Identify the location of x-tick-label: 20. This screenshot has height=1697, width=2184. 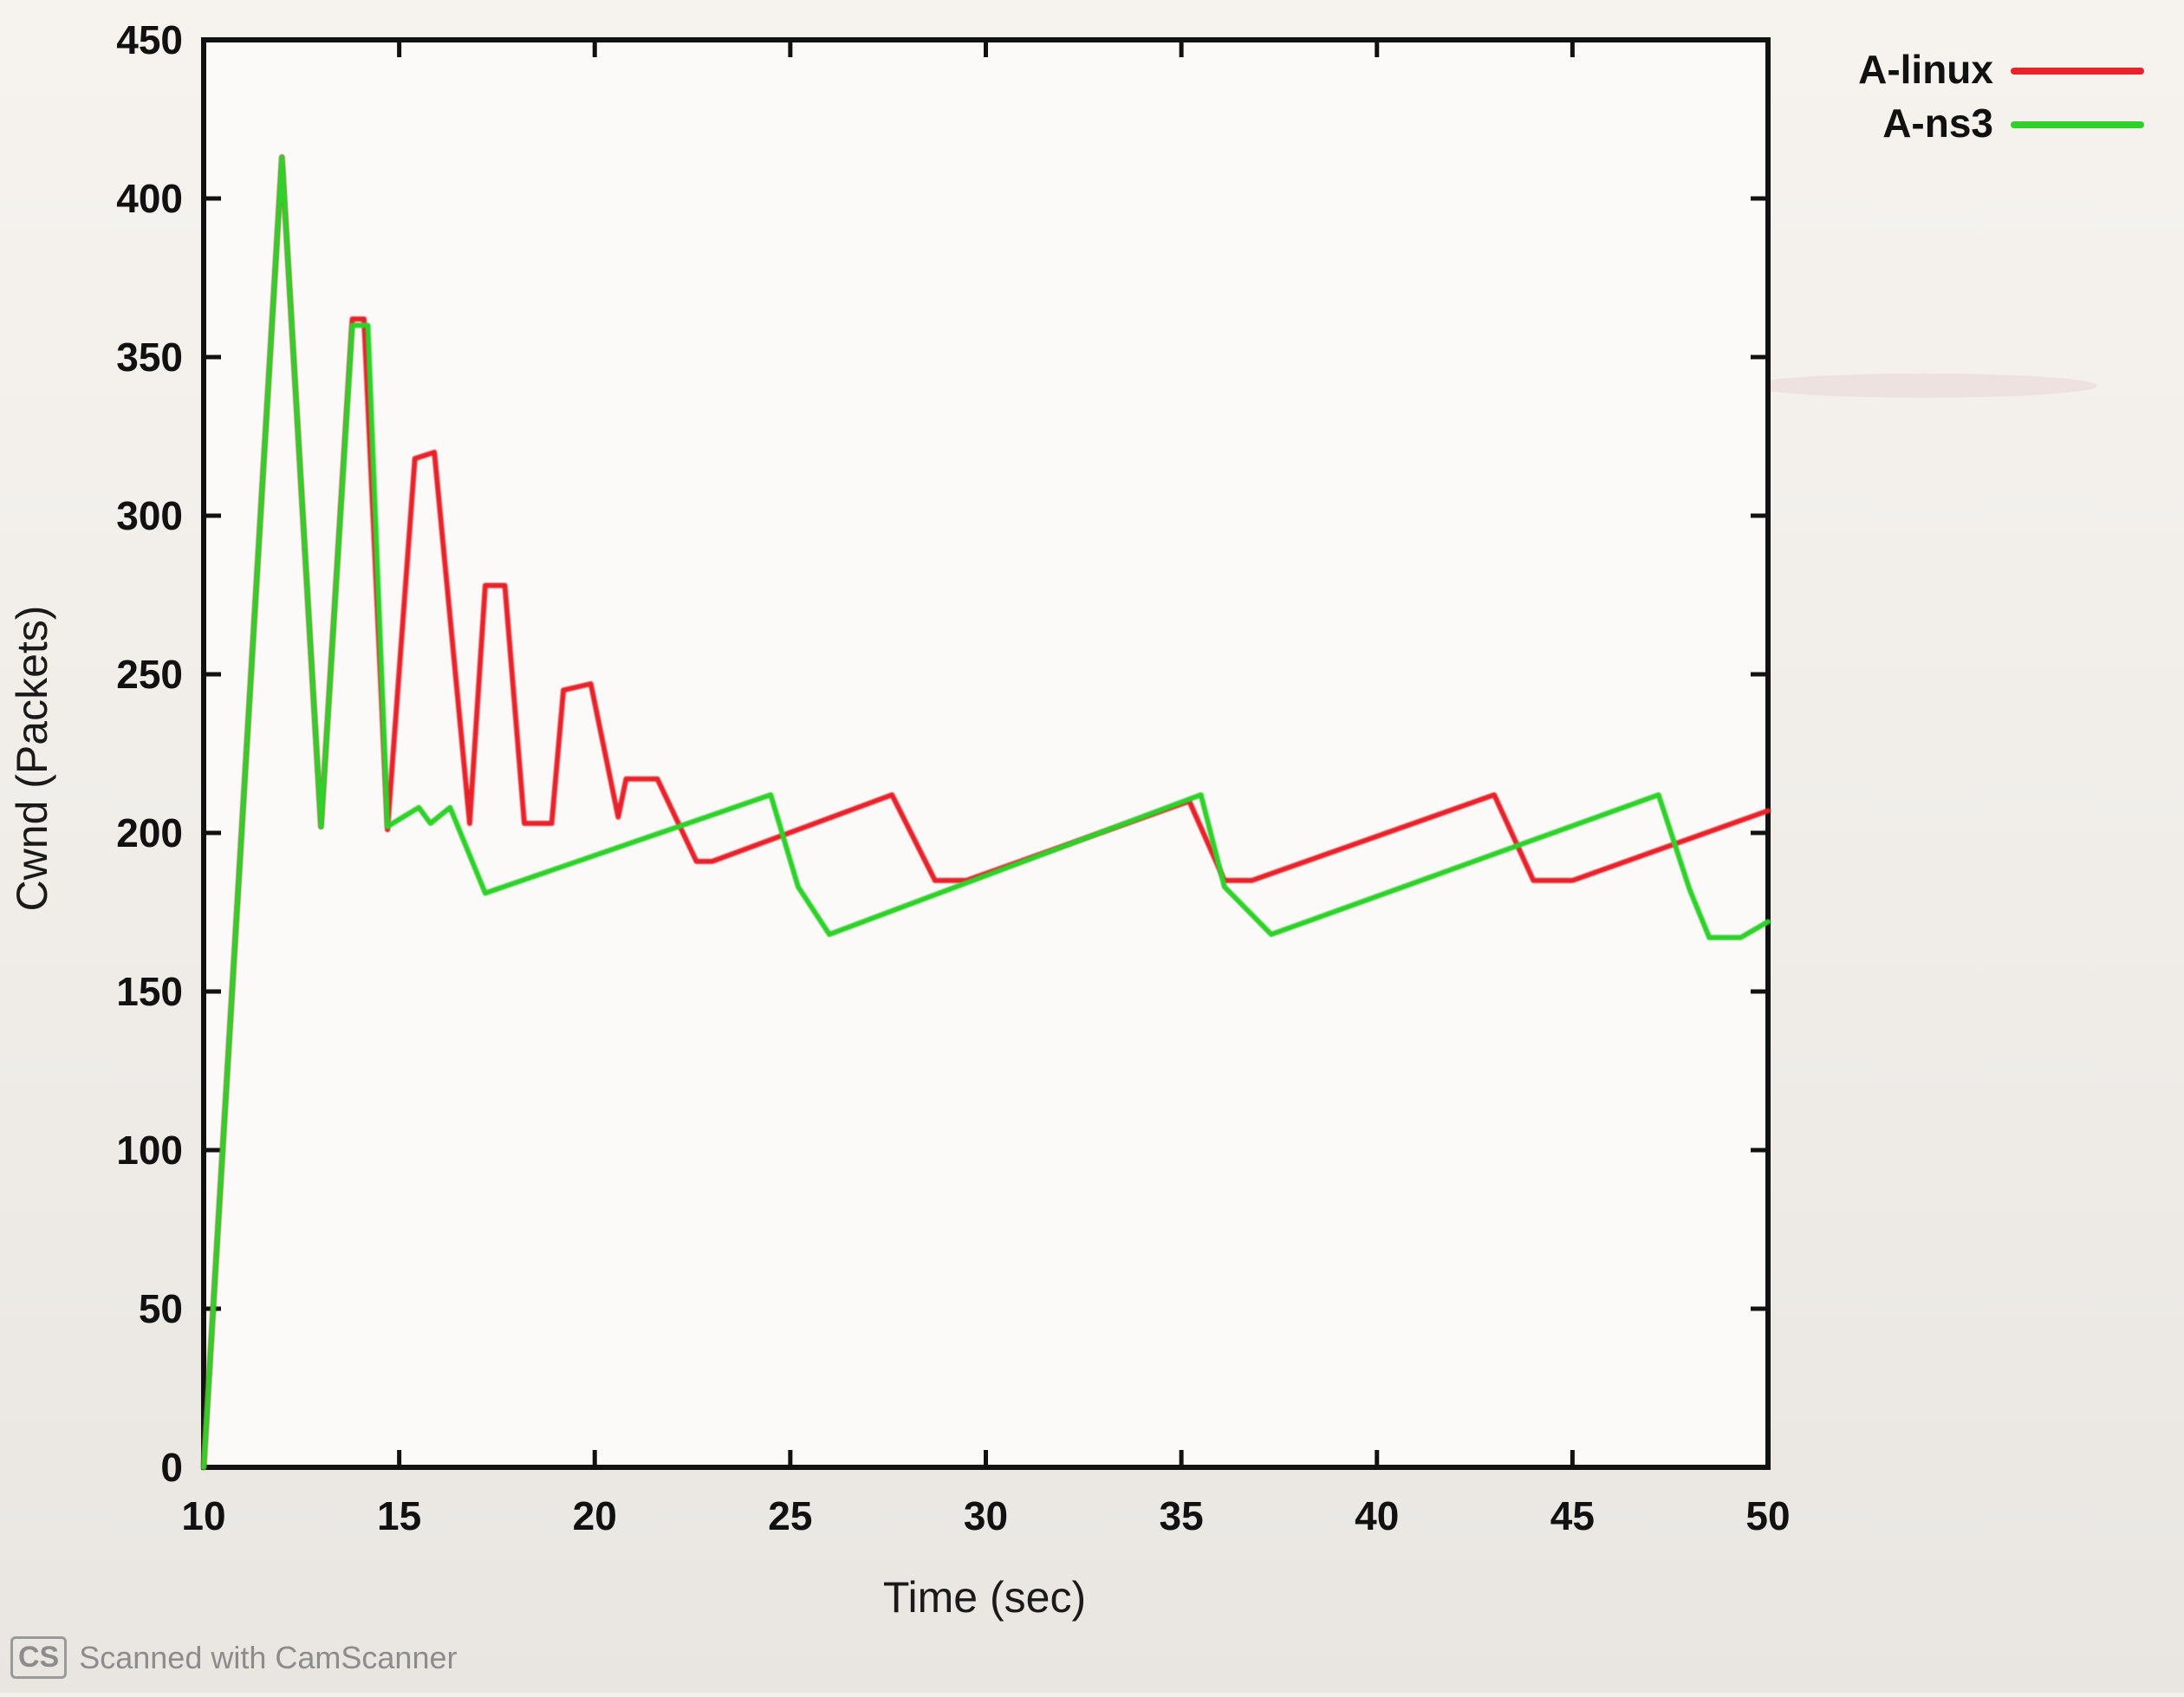
(595, 1515).